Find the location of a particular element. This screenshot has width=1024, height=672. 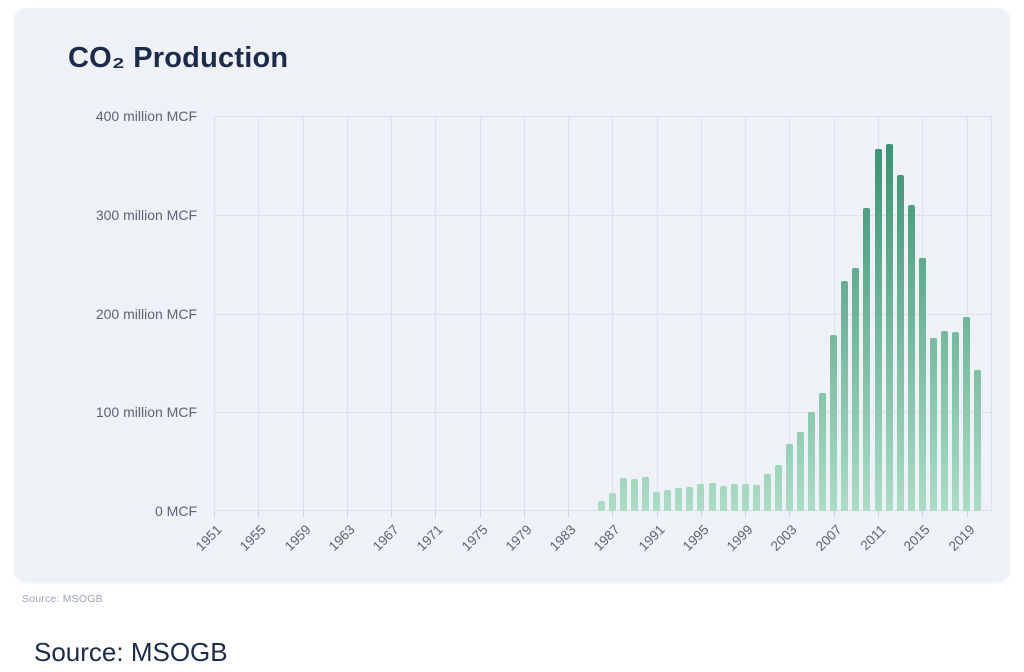

bar-2012 is located at coordinates (889, 327).